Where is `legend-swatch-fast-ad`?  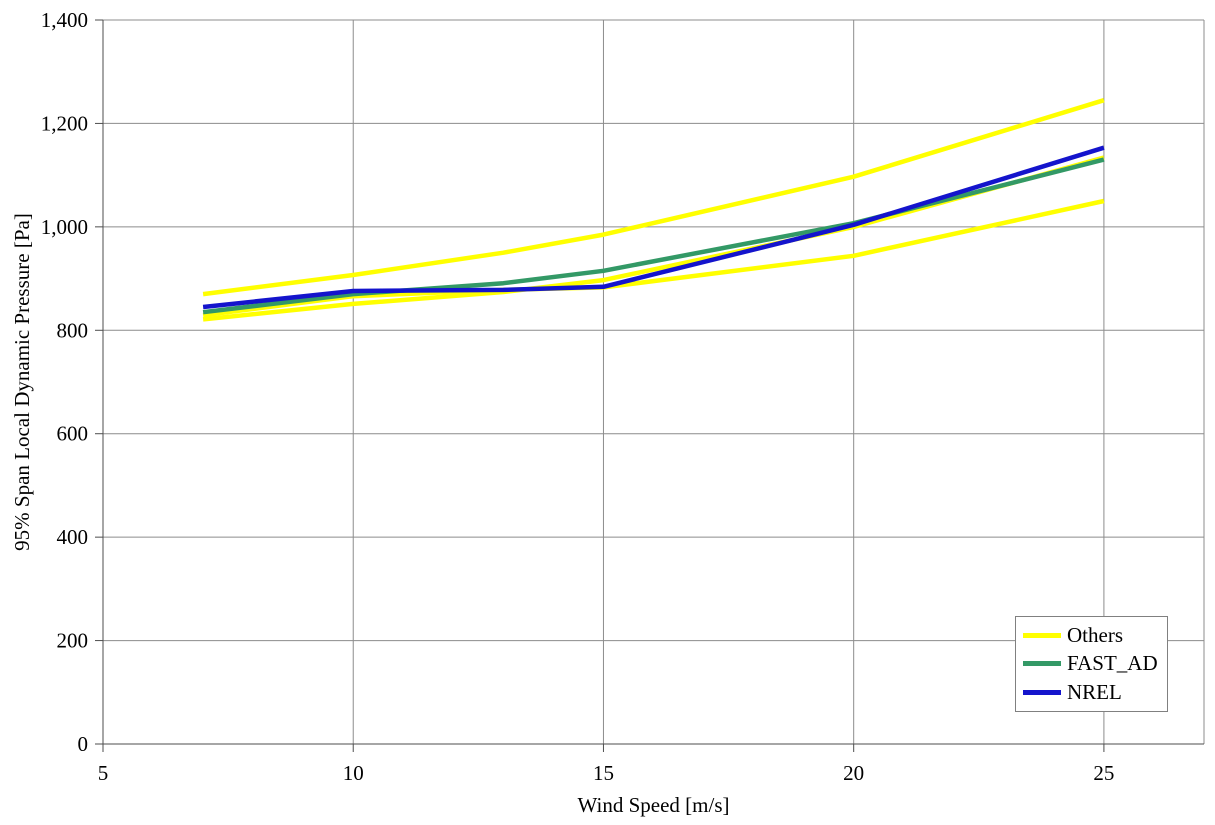
legend-swatch-fast-ad is located at coordinates (1042, 664).